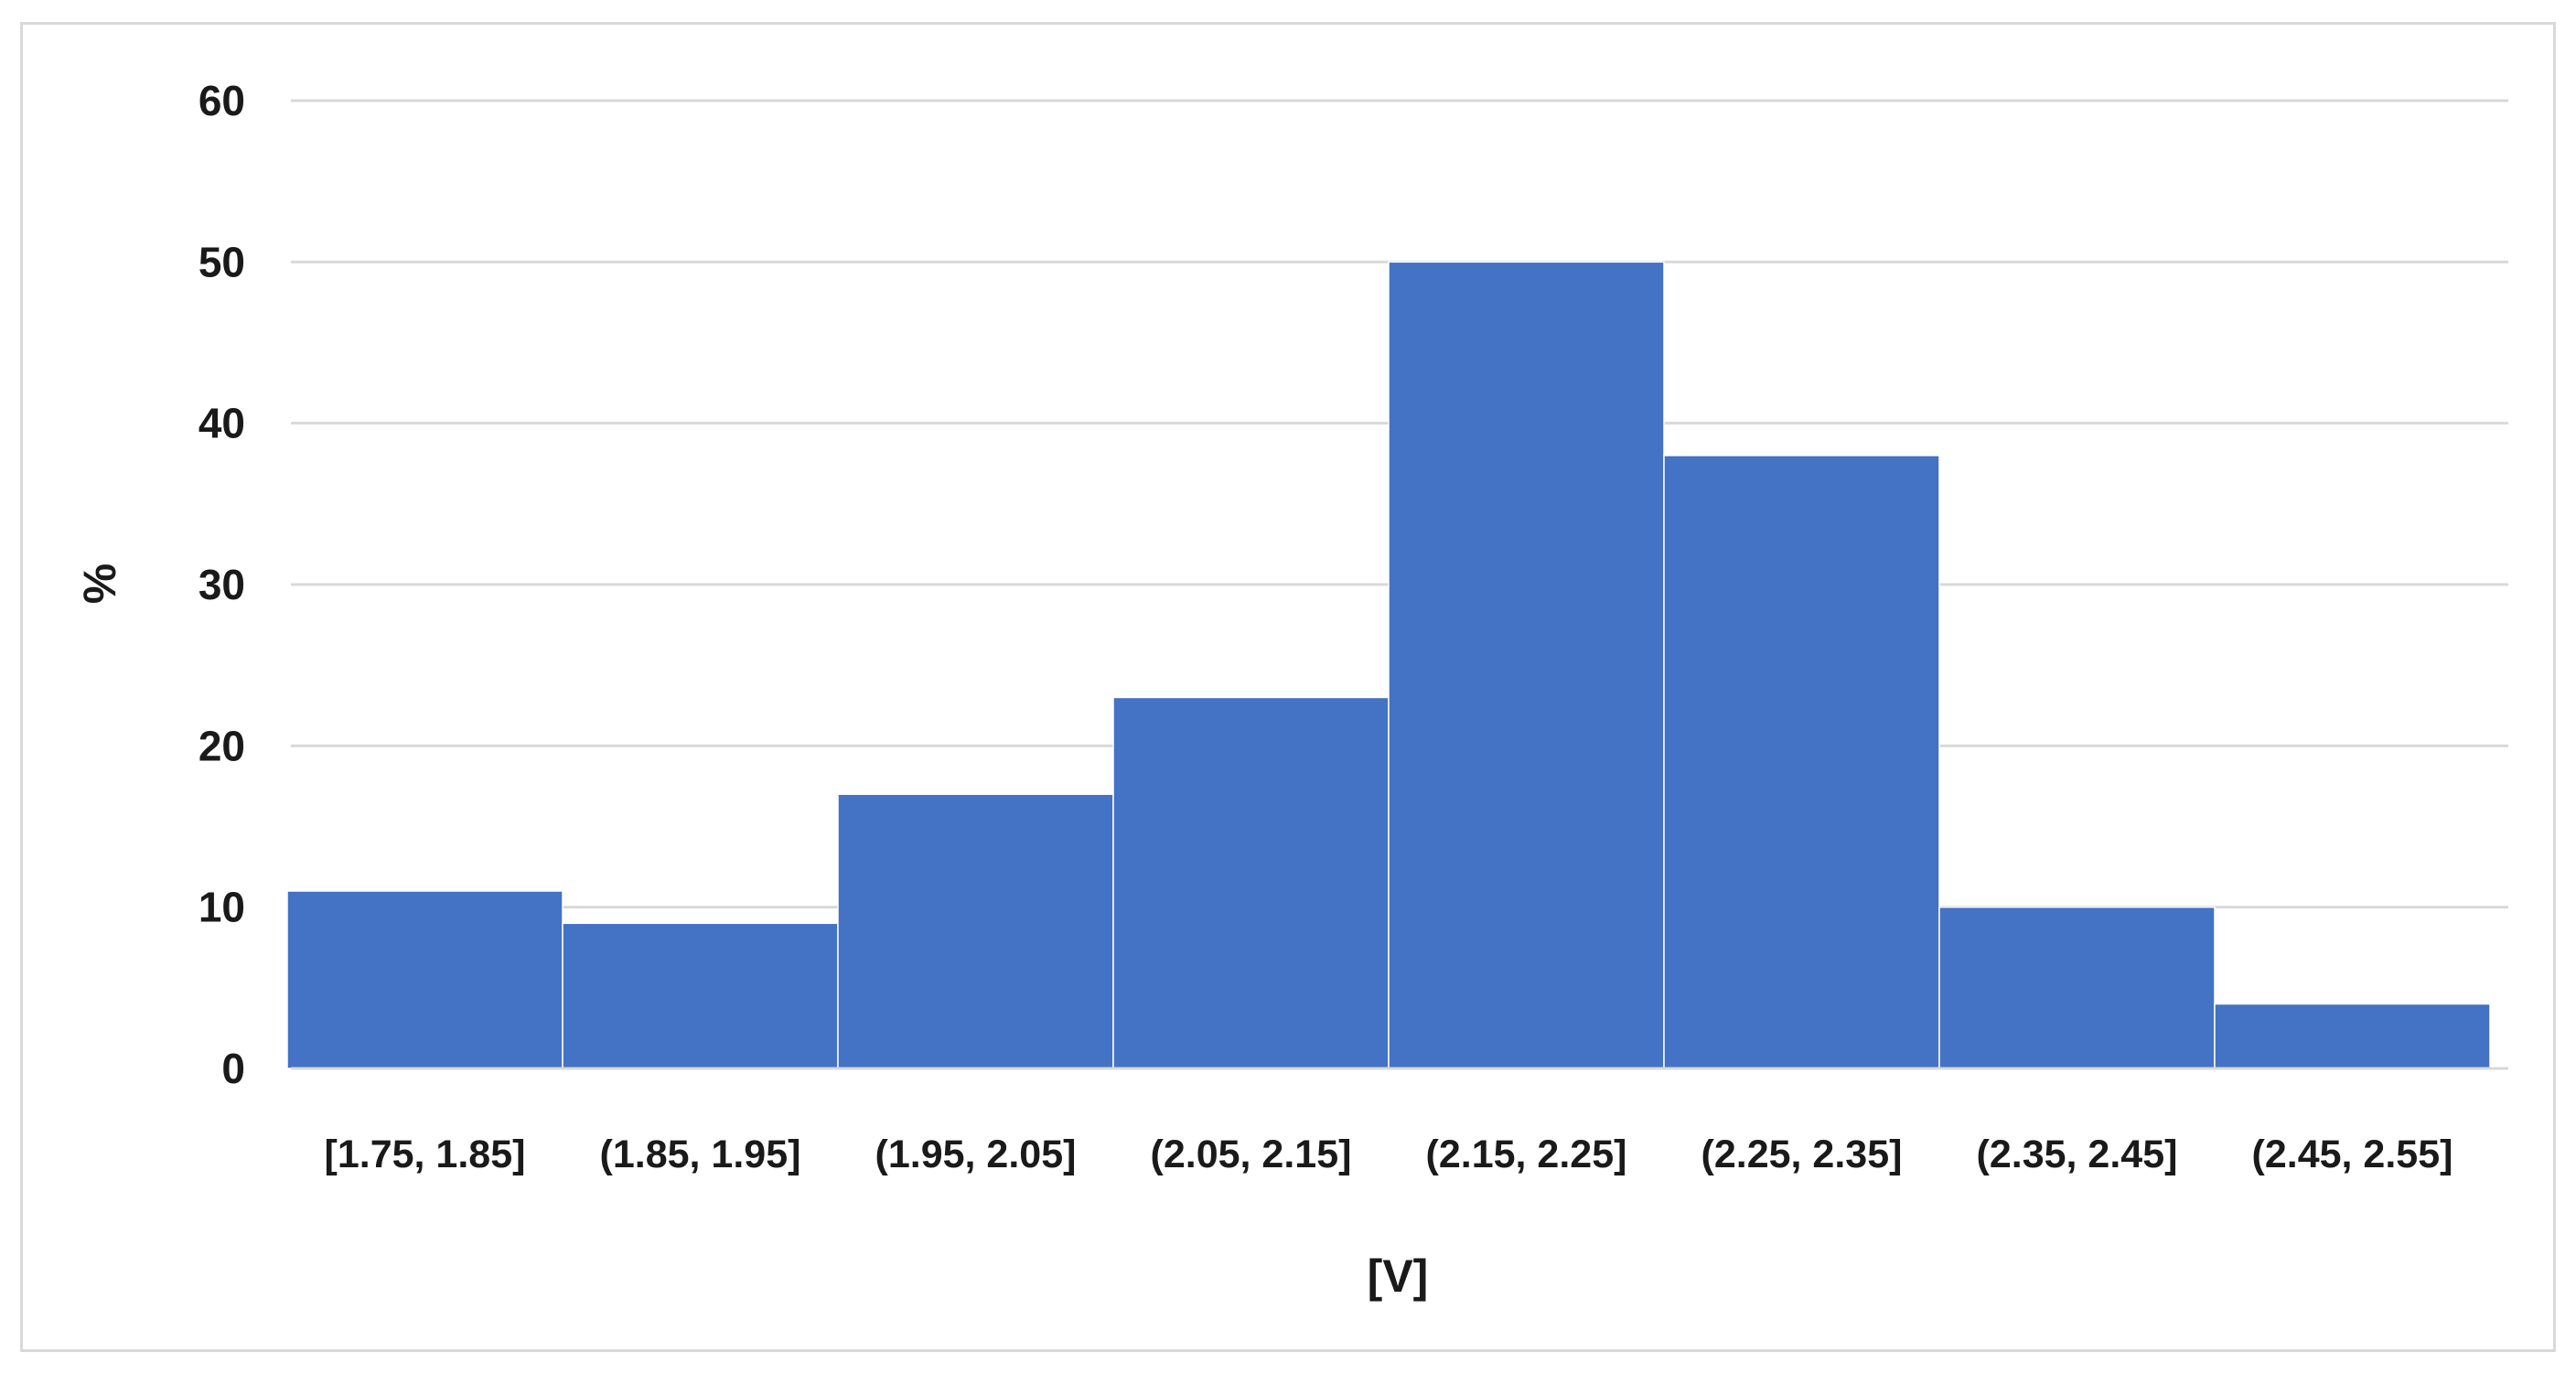  Describe the element at coordinates (222, 100) in the screenshot. I see `y-tick-label: 60` at that location.